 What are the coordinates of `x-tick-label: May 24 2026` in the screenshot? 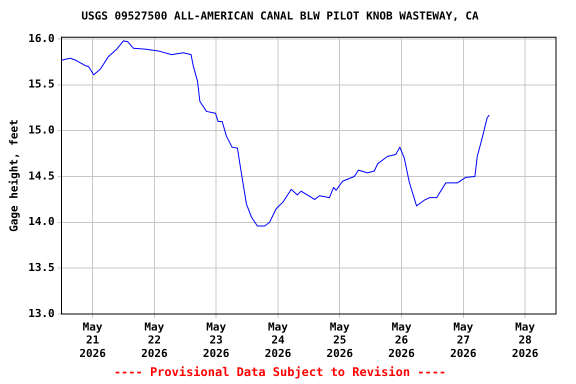 It's located at (278, 340).